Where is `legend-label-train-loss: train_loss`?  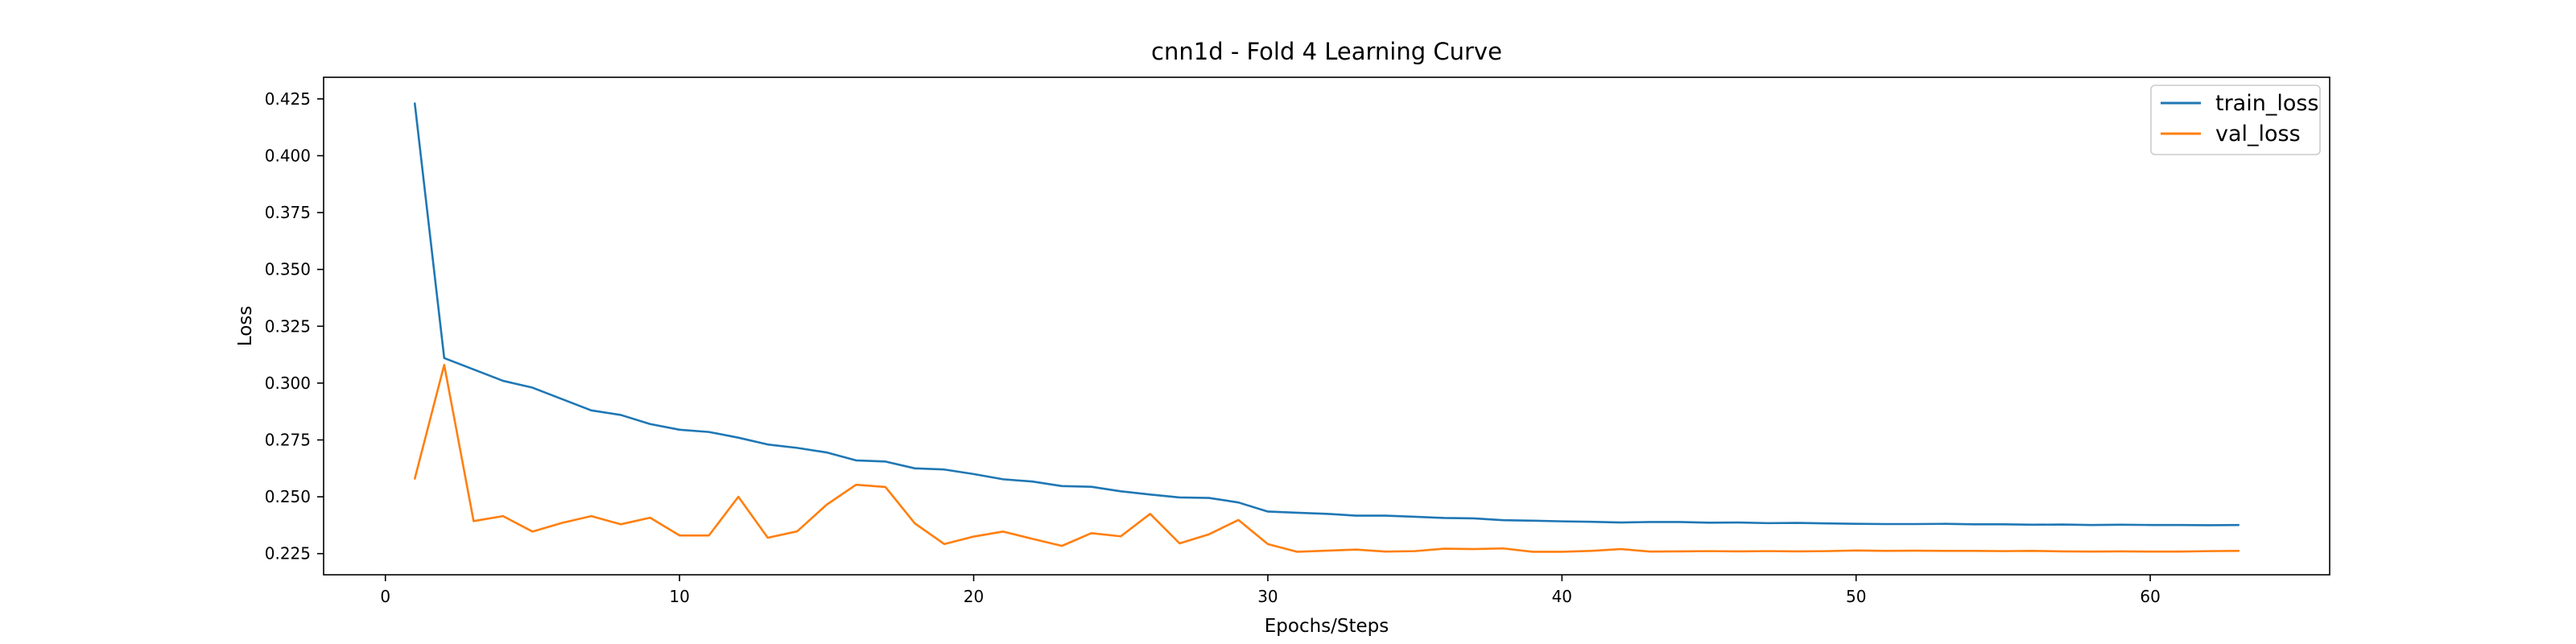
legend-label-train-loss: train_loss is located at coordinates (2267, 103).